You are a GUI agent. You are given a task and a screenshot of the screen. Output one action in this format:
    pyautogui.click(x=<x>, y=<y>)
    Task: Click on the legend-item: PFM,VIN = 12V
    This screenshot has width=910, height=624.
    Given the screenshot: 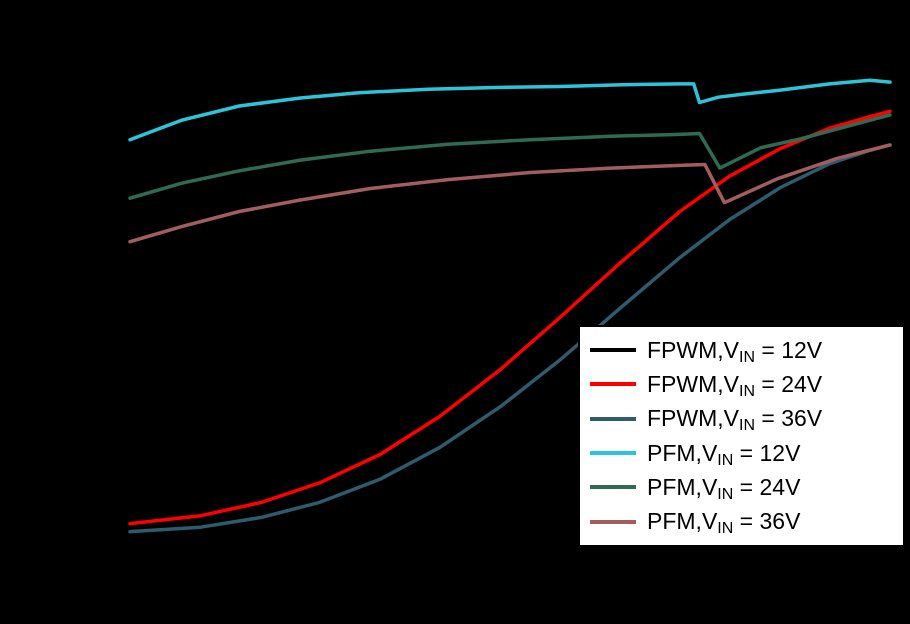 What is the action you would take?
    pyautogui.click(x=741, y=453)
    